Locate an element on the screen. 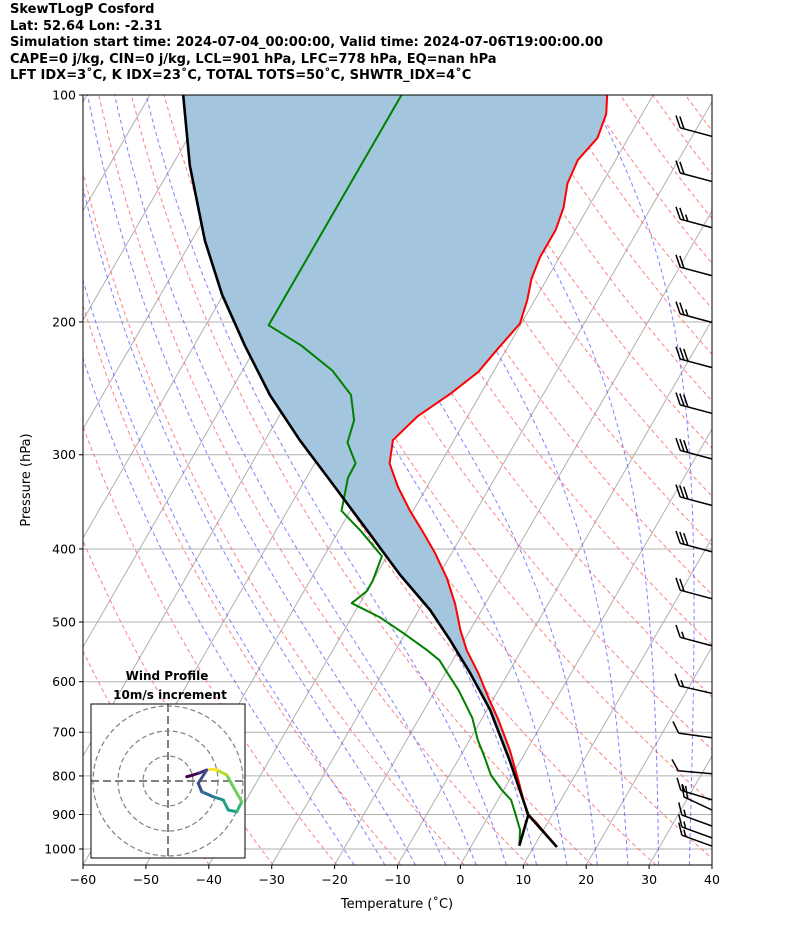  x-tick-label: −50 is located at coordinates (146, 879).